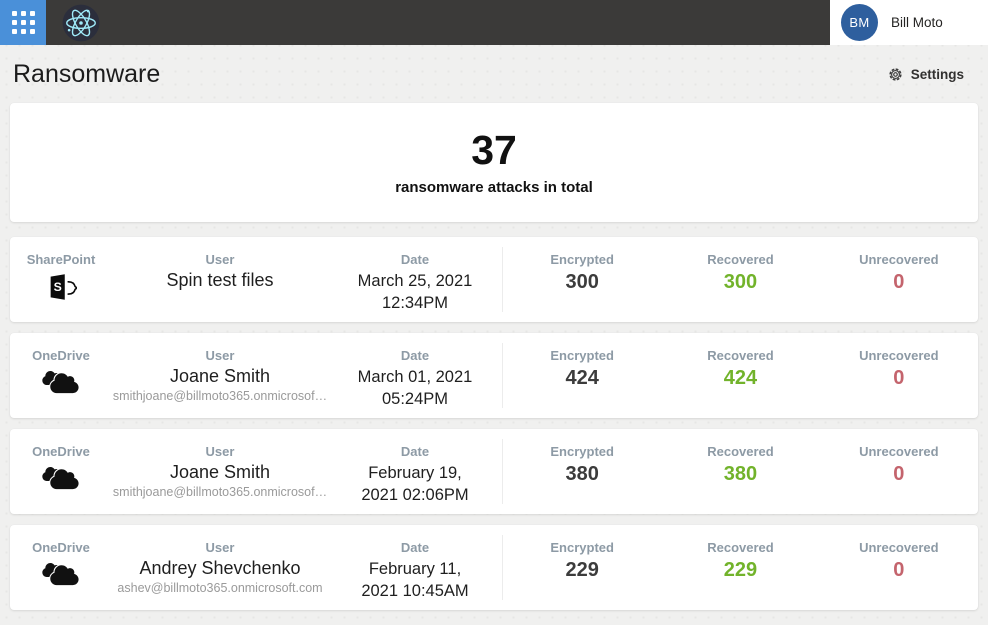  I want to click on settings-label: Settings, so click(937, 74).